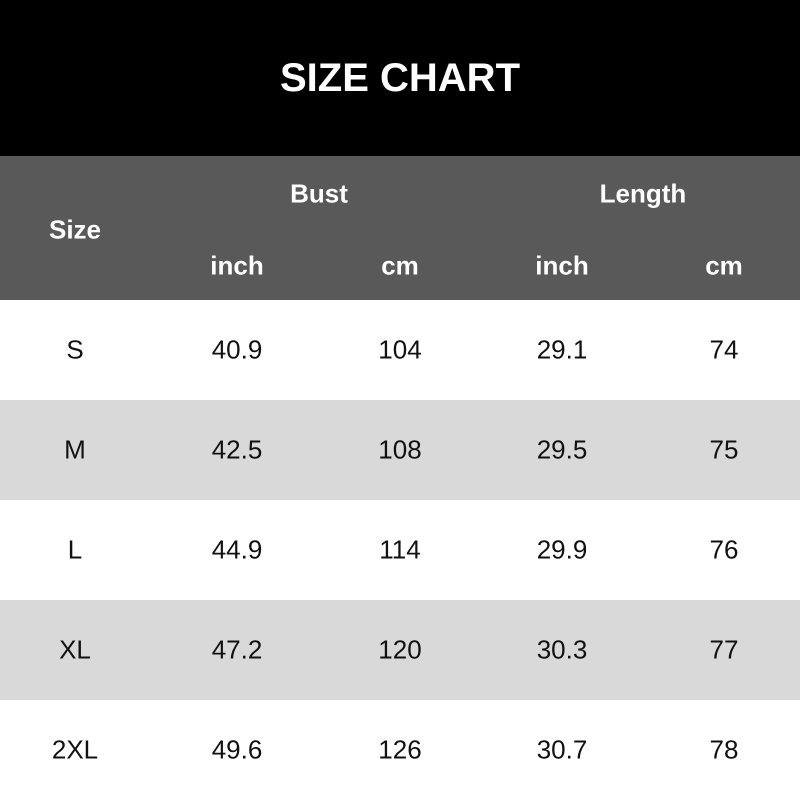 The image size is (800, 800). What do you see at coordinates (724, 549) in the screenshot?
I see `cell-length-cm: 76` at bounding box center [724, 549].